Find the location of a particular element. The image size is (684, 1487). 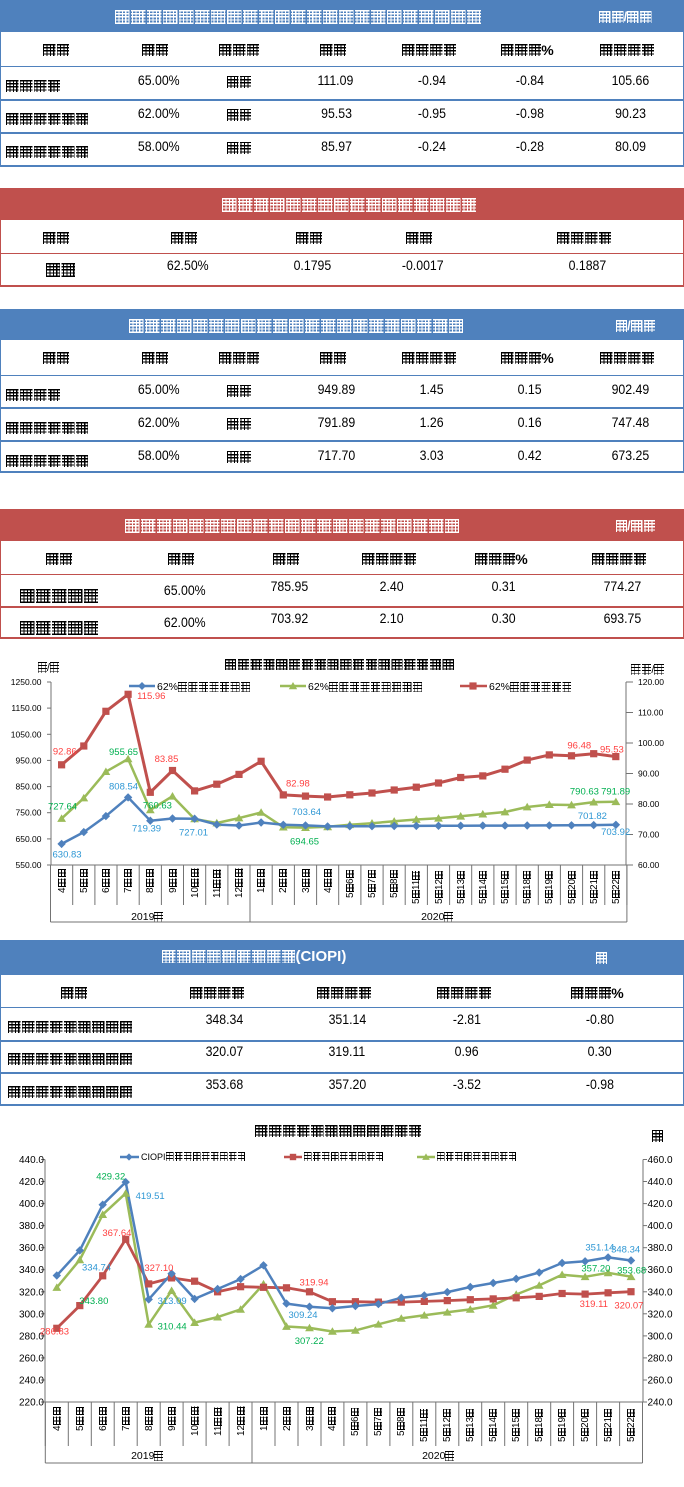

svg-text: 327.10 is located at coordinates (158, 1268).